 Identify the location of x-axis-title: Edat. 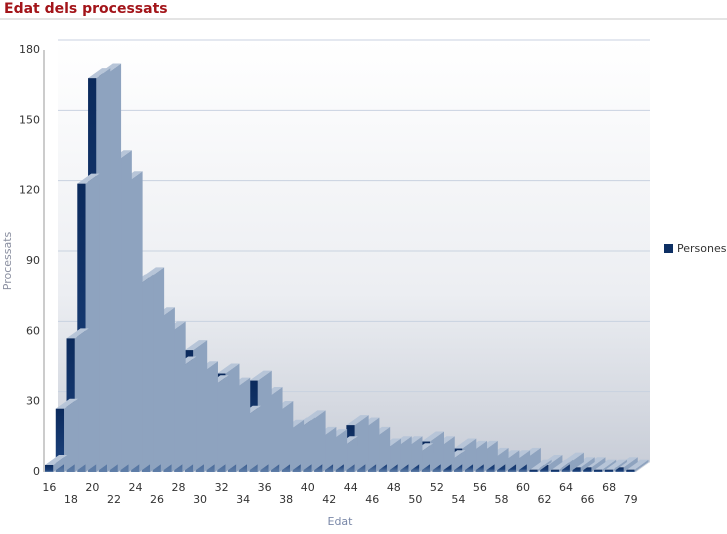
(341, 521).